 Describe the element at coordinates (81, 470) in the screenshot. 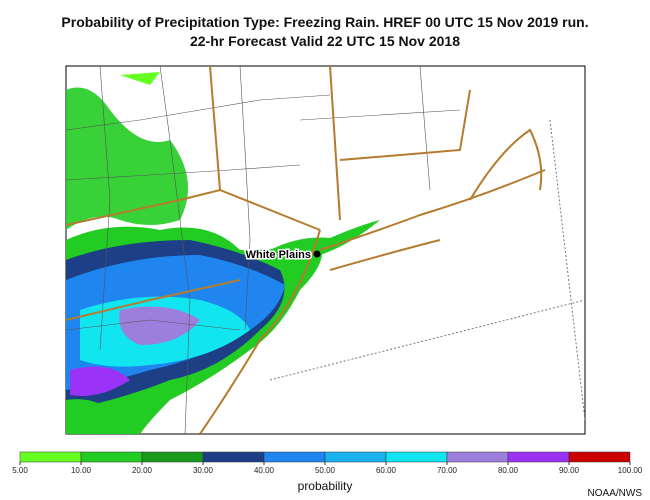

I see `colorbar-tick-label: 10.00` at that location.